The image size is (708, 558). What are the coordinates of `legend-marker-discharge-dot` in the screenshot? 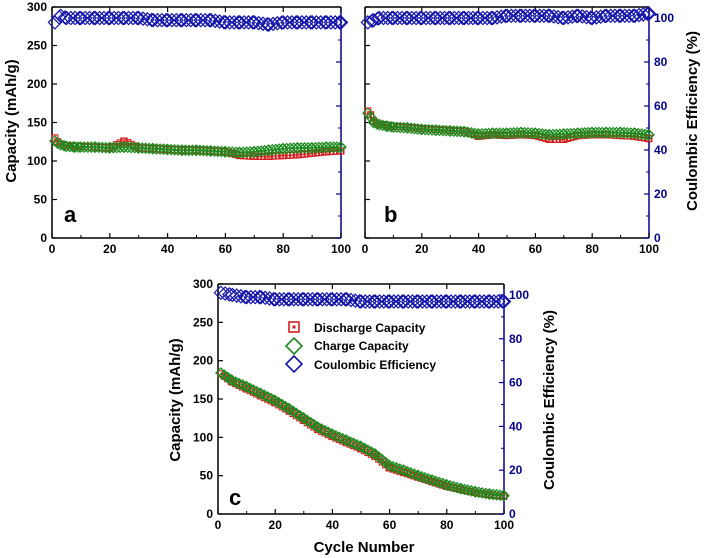 It's located at (294, 327).